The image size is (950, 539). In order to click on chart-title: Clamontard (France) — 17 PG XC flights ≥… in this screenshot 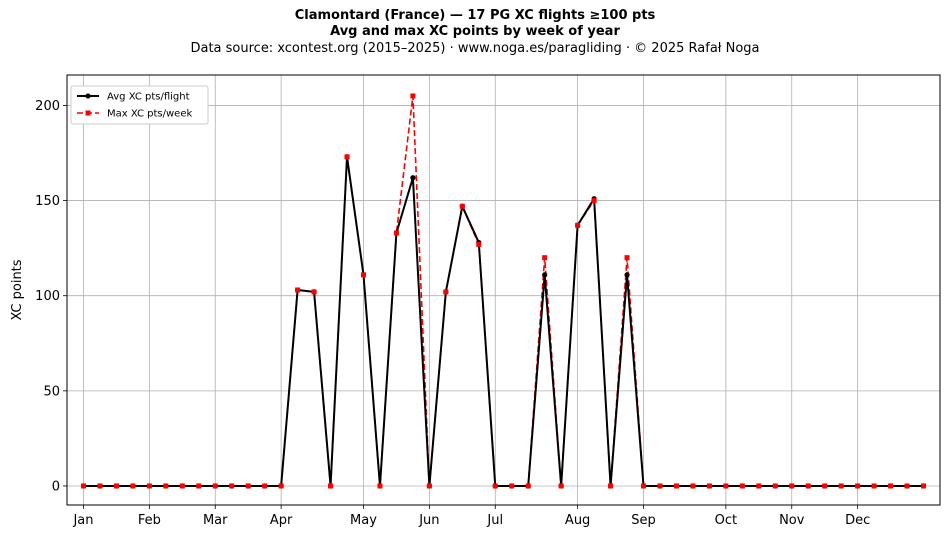, I will do `click(475, 15)`.